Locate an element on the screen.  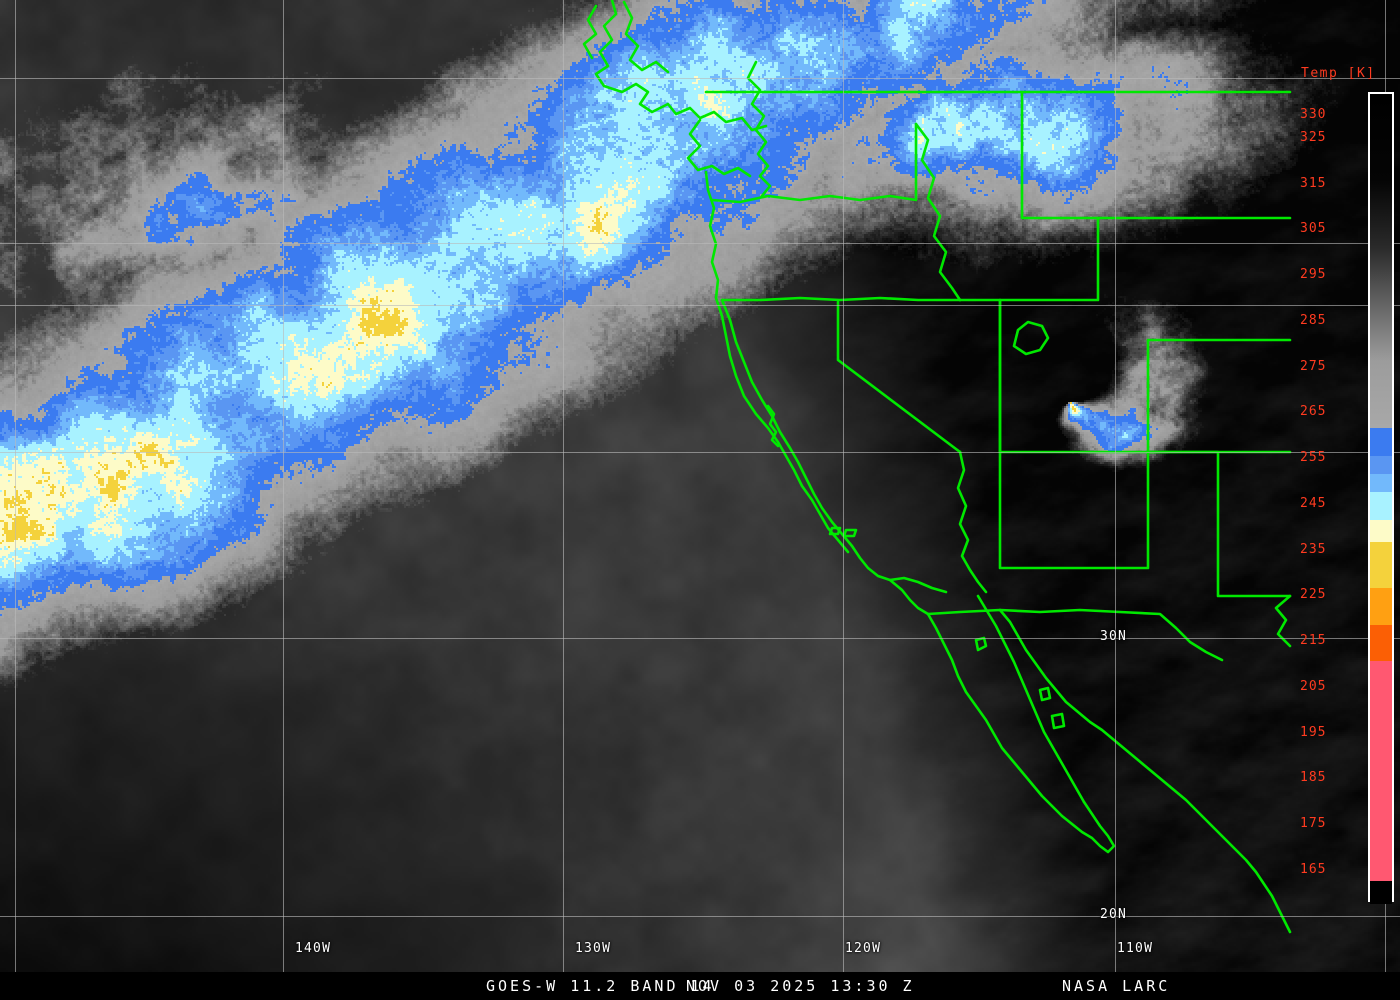
colorbar-grey-ramp is located at coordinates (1381, 261).